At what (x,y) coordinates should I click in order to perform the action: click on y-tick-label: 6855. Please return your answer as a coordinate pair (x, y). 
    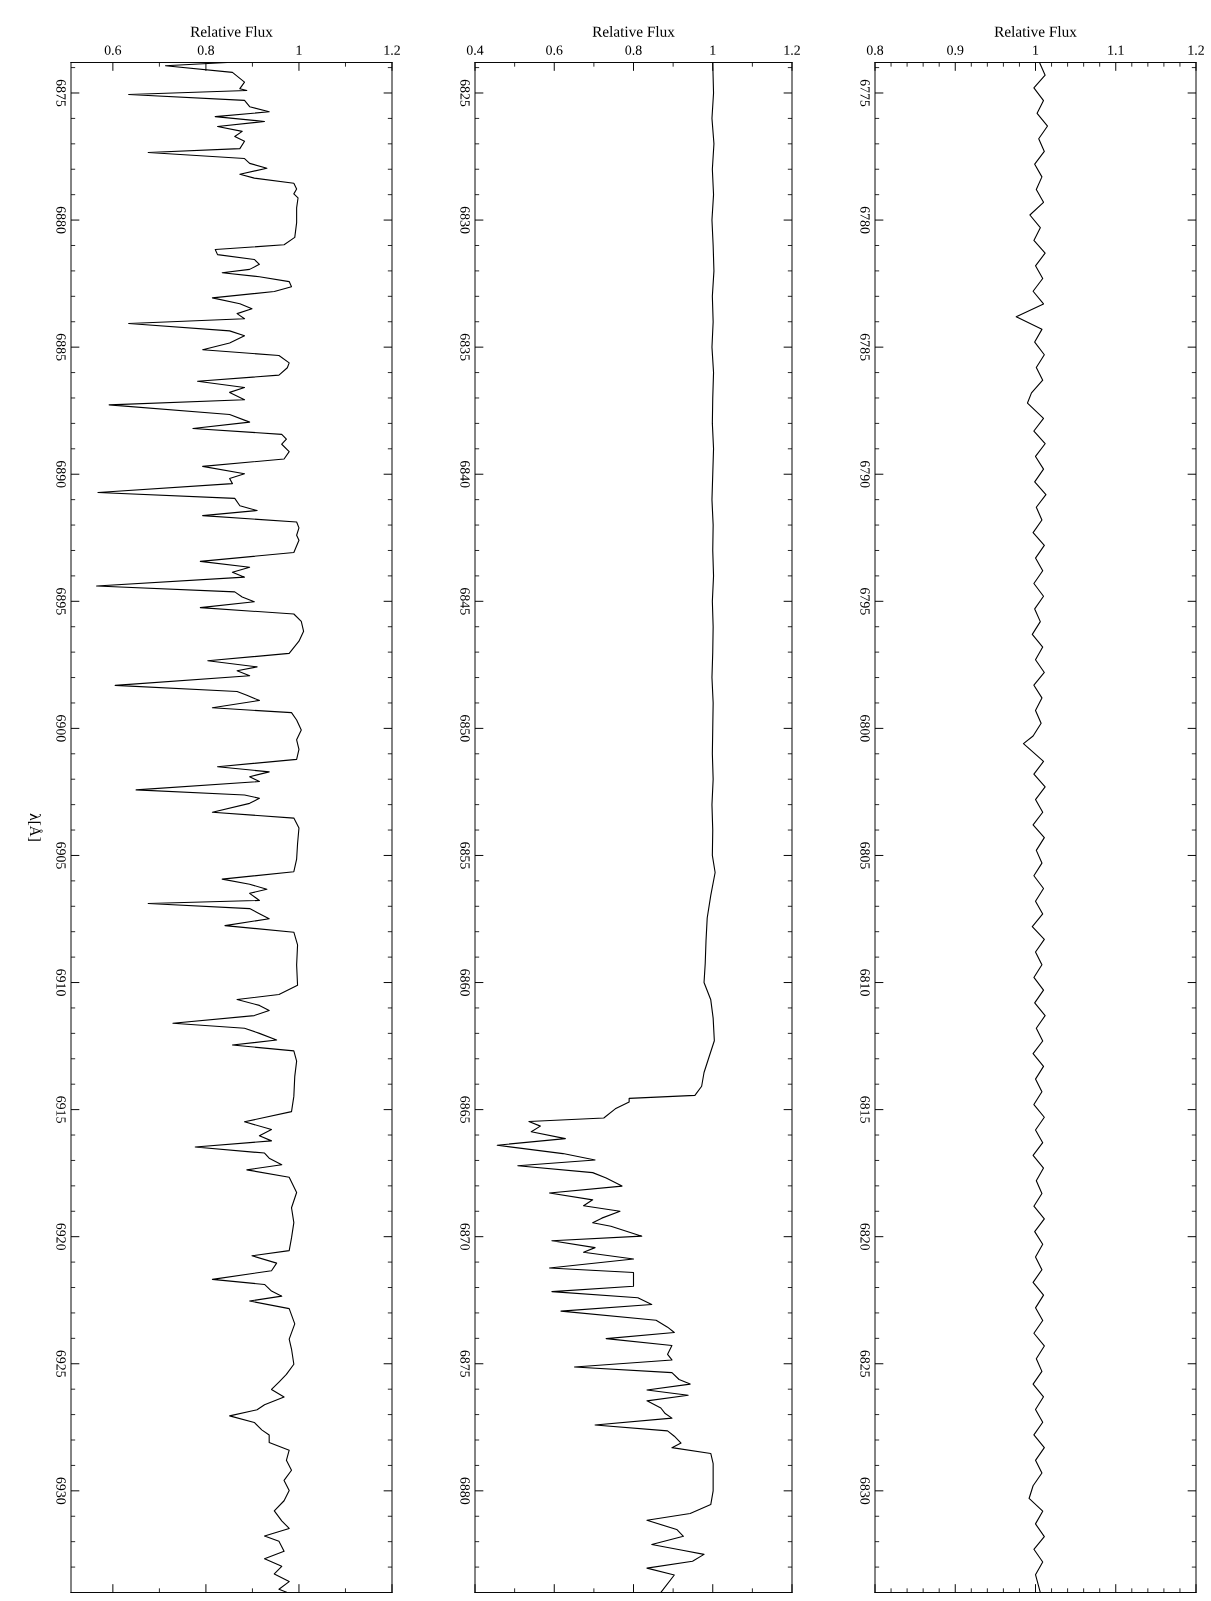
    Looking at the image, I should click on (465, 855).